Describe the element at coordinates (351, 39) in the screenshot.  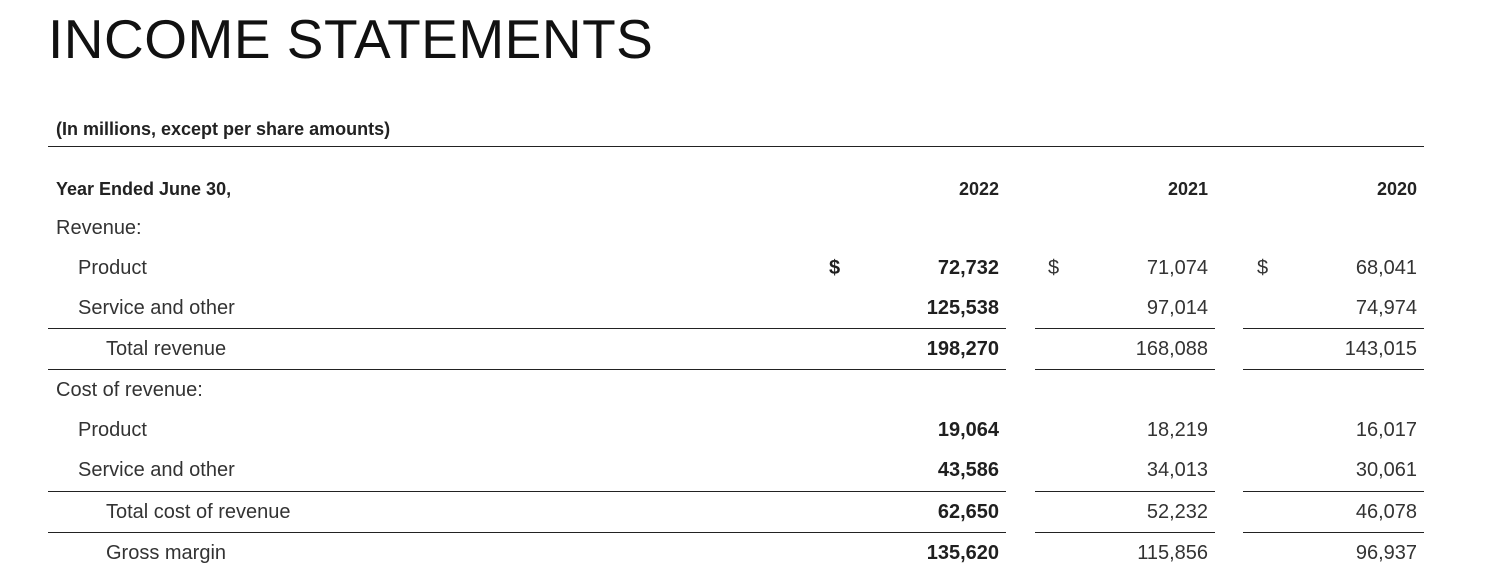
I see `page-title: INCOME STATEMENTS` at that location.